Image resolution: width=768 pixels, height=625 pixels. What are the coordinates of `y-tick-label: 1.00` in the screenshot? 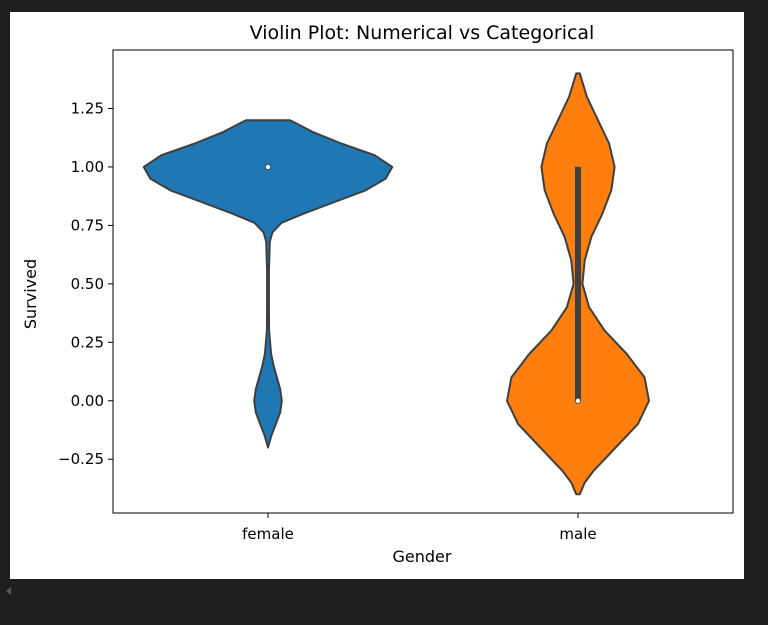 It's located at (87, 167).